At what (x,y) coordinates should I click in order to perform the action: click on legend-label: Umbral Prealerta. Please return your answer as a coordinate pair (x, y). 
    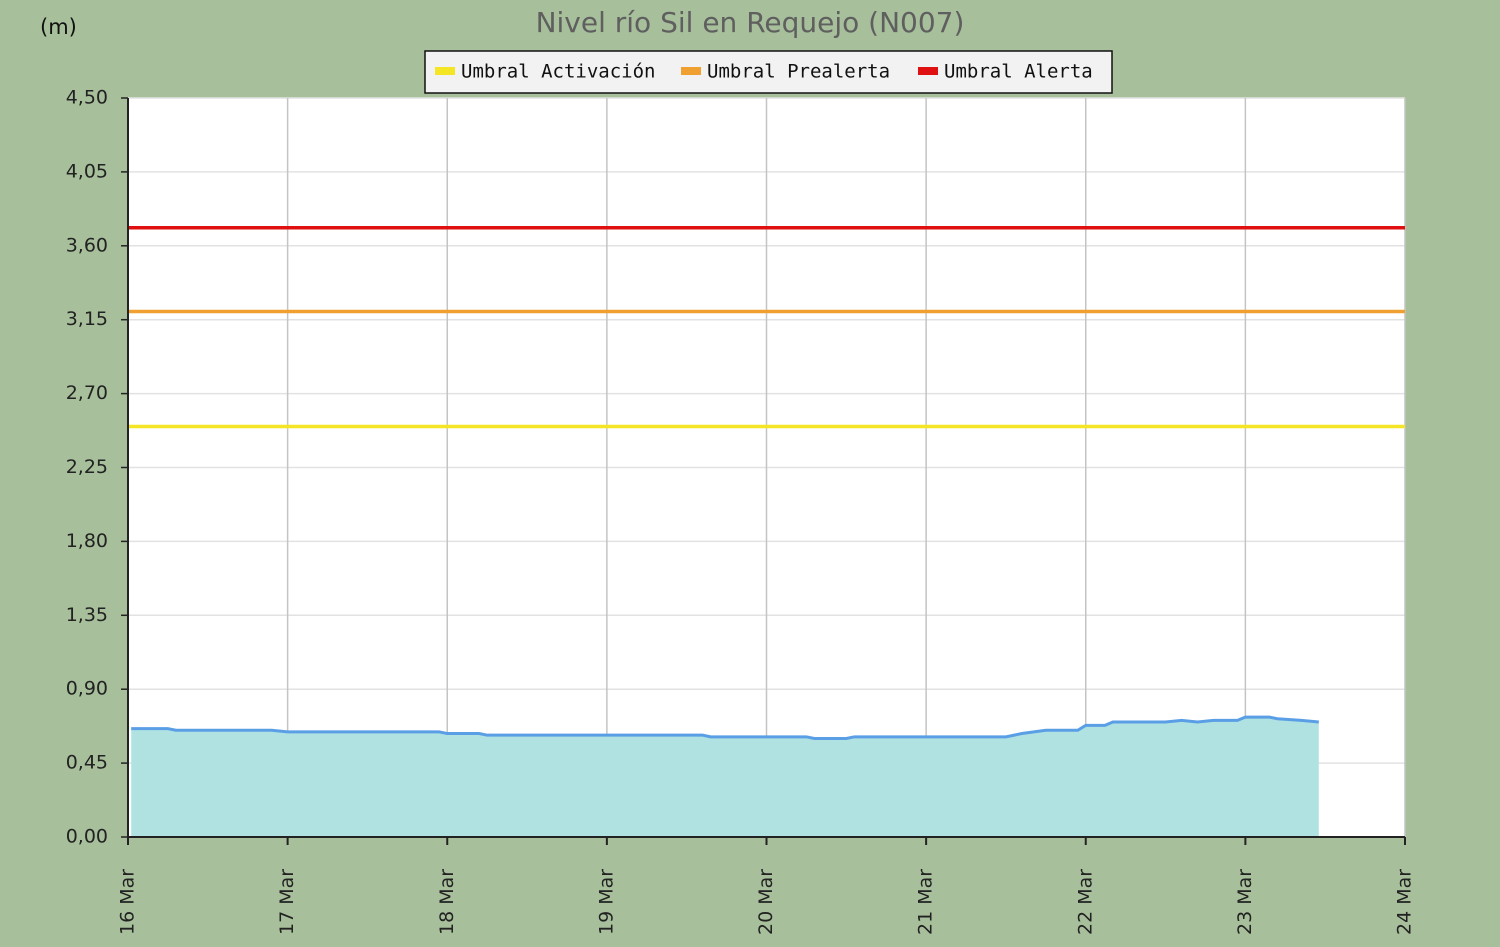
    Looking at the image, I should click on (798, 72).